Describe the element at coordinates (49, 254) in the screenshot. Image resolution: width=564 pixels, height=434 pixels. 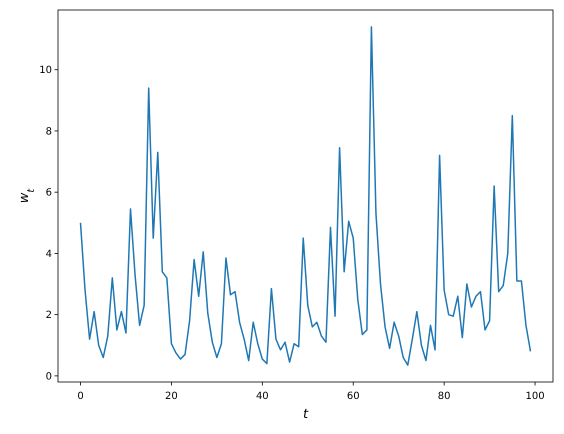
I see `y-tick-label: 4` at that location.